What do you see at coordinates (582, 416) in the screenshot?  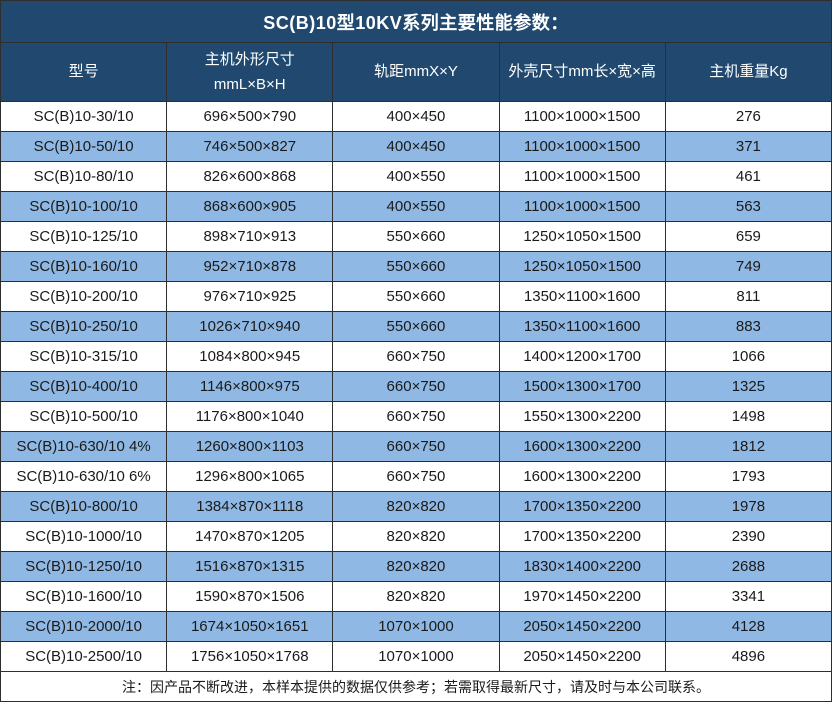 I see `table-cell: 1550×1300×2200` at bounding box center [582, 416].